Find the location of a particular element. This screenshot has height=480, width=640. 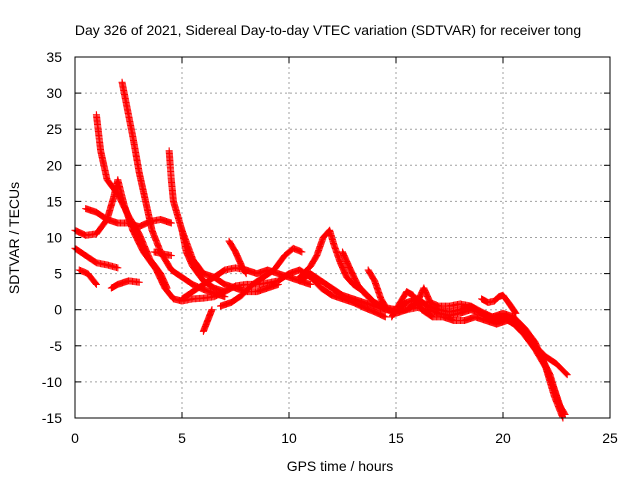

y-tick-label: 35 is located at coordinates (54, 57).